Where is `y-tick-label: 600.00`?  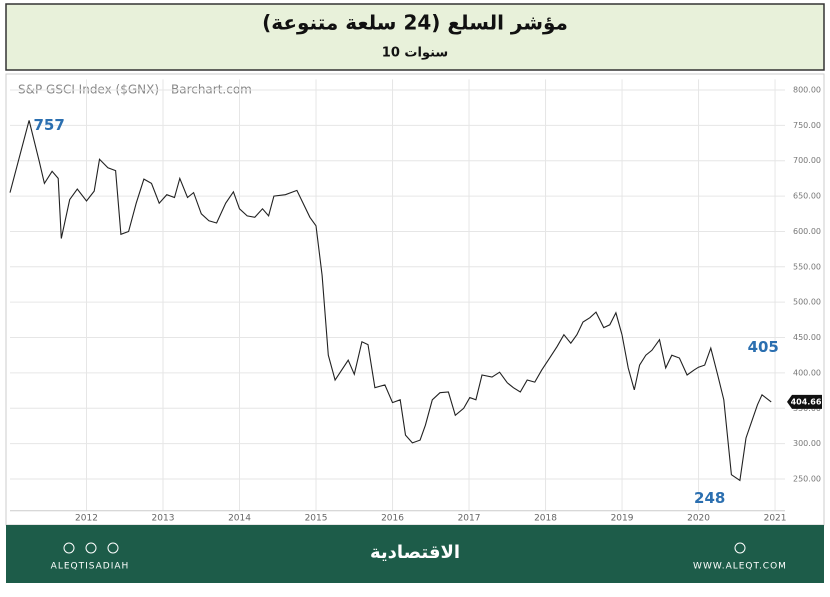
y-tick-label: 600.00 is located at coordinates (807, 231).